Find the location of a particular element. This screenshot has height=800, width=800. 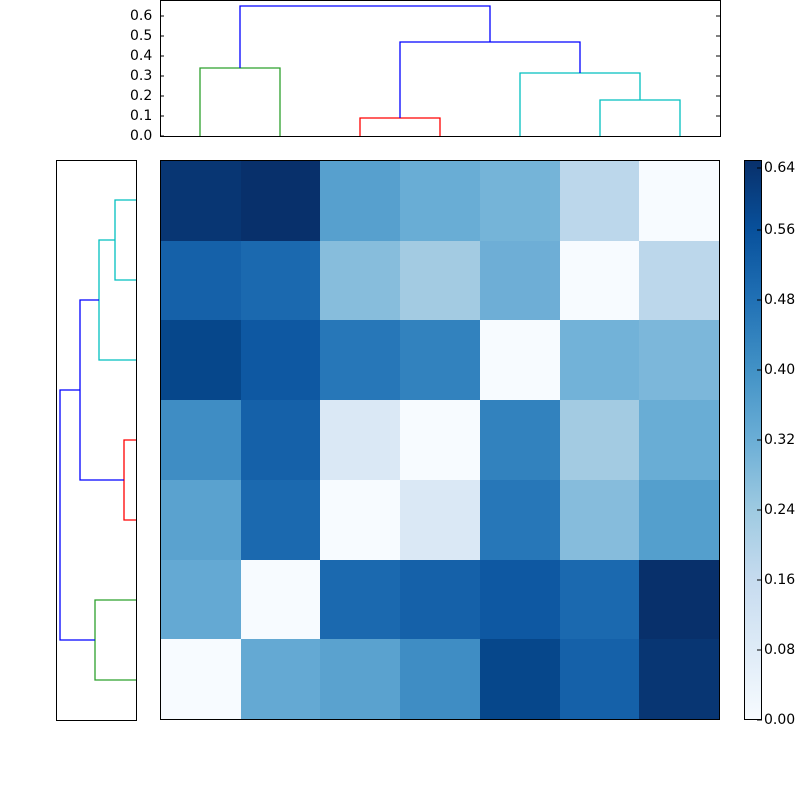

colorbar-tick-label: 0.48 is located at coordinates (780, 300).